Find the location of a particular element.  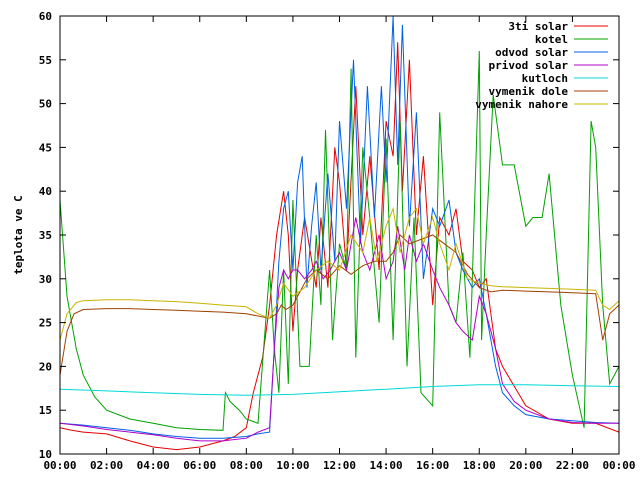

legend-label: odvod solar is located at coordinates (531, 52).